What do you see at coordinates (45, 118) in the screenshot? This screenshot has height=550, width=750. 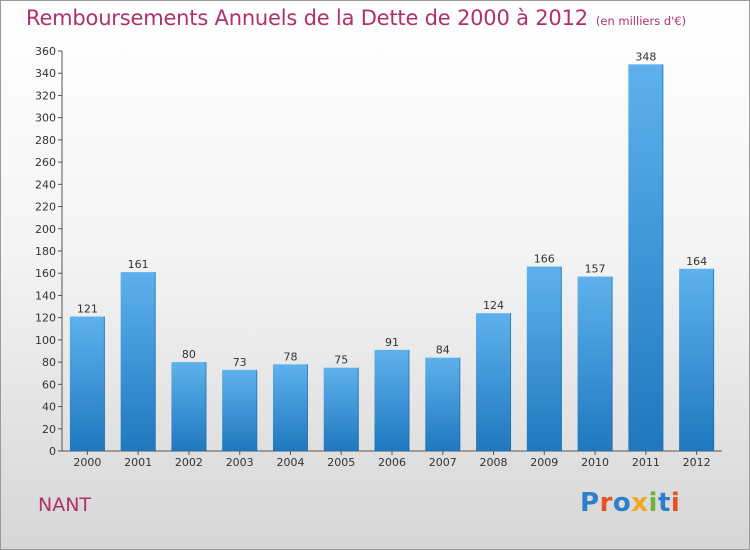 I see `y-tick-label: 300` at bounding box center [45, 118].